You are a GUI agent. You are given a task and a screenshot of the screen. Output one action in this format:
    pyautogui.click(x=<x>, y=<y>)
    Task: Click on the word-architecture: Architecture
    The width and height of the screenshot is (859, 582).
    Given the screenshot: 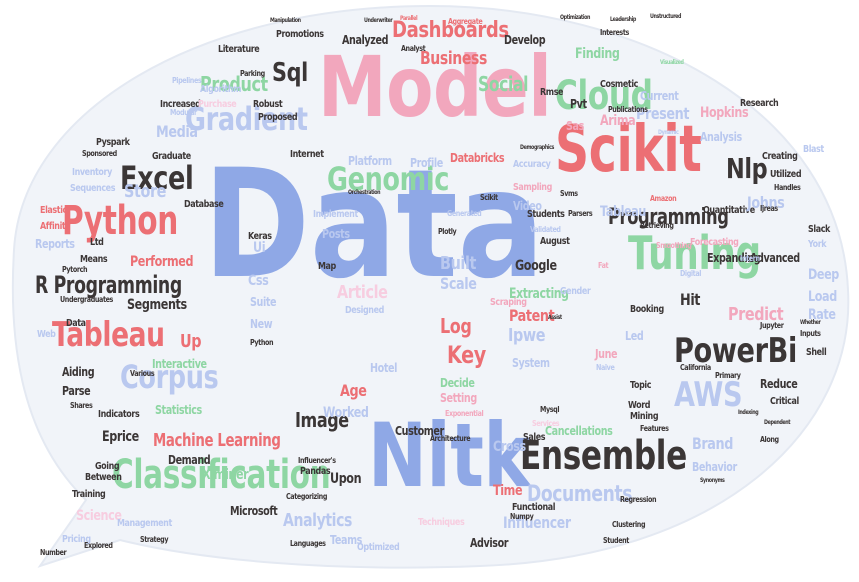 What is the action you would take?
    pyautogui.click(x=450, y=438)
    